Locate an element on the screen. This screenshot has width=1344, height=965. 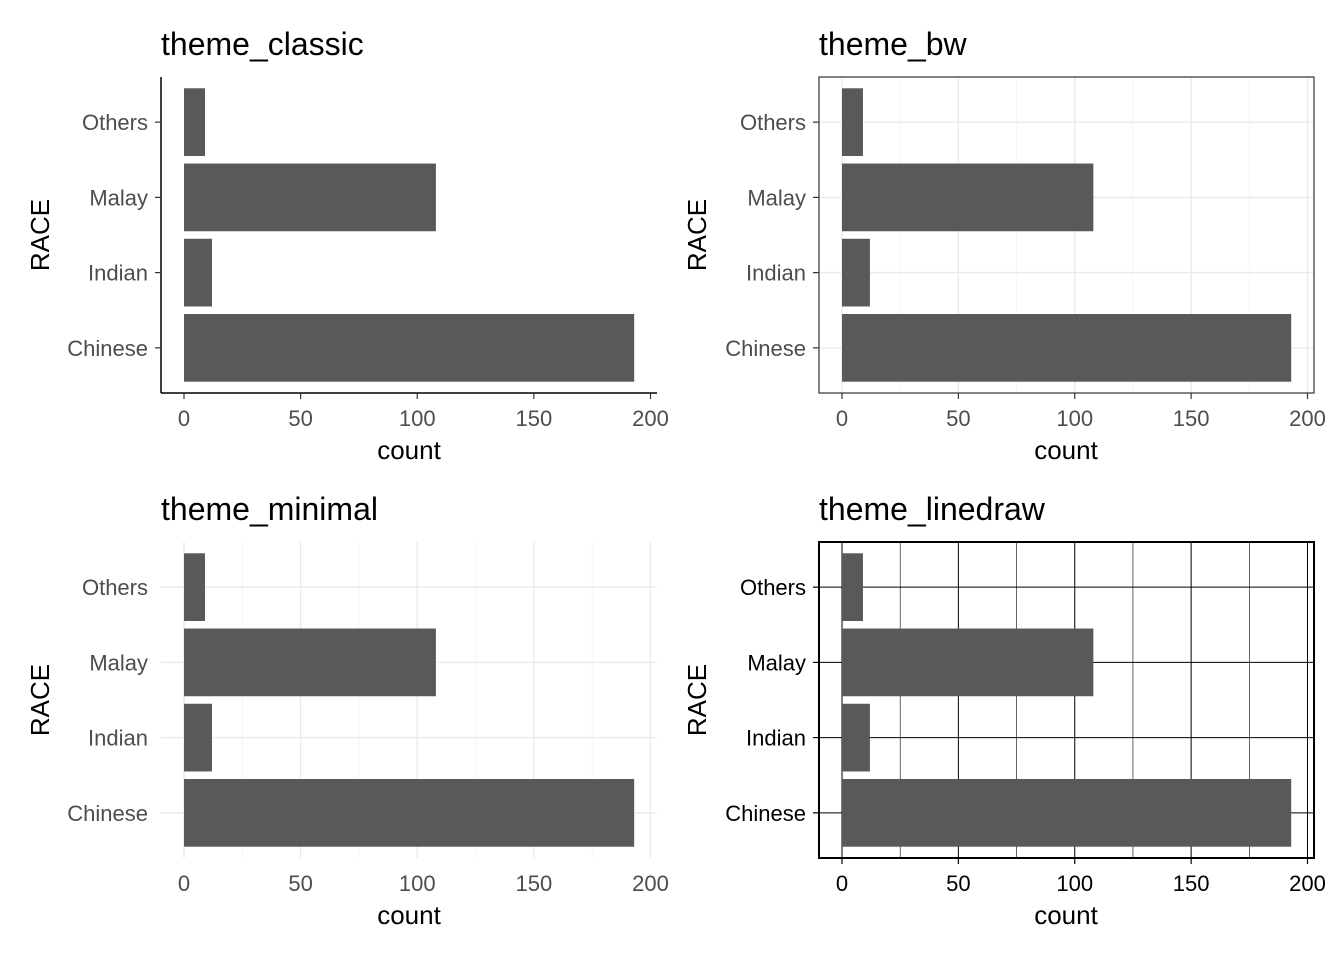
panel-title: theme_classic is located at coordinates (262, 44).